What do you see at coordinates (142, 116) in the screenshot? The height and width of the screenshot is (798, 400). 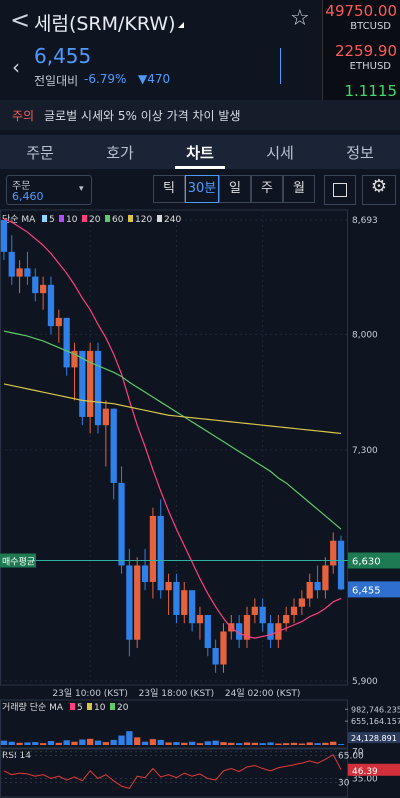 I see `notice-text: 글로벌 시세와 5% 이상 가격 차이 발생` at bounding box center [142, 116].